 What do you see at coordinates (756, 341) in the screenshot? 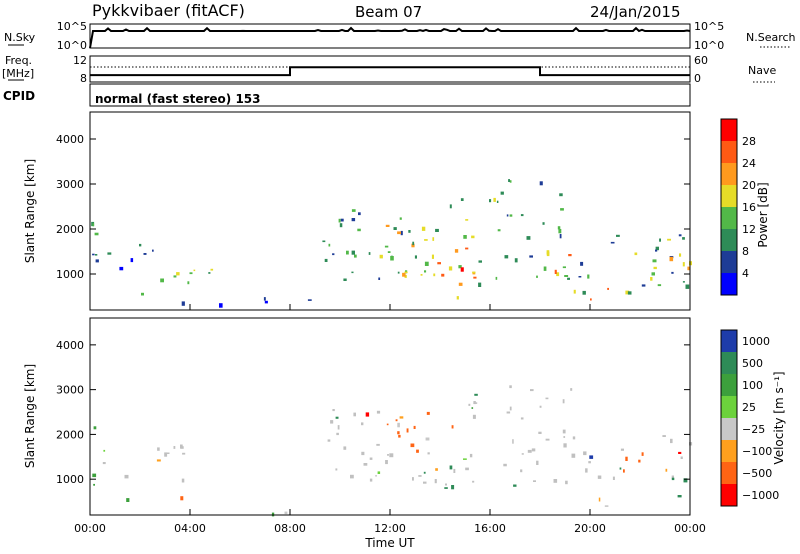
I see `velocity-colorbar-tick: 1000` at bounding box center [756, 341].